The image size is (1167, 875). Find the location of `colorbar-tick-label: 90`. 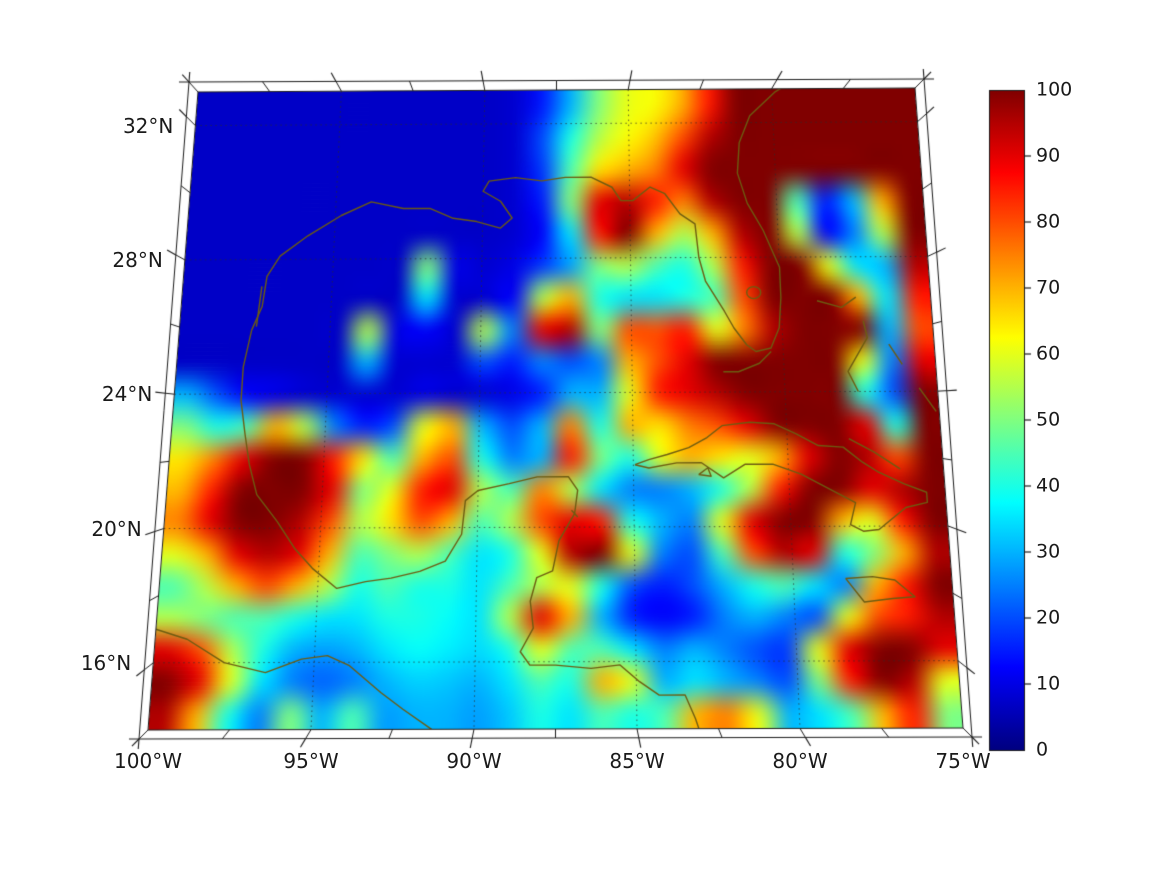

colorbar-tick-label: 90 is located at coordinates (1048, 155).